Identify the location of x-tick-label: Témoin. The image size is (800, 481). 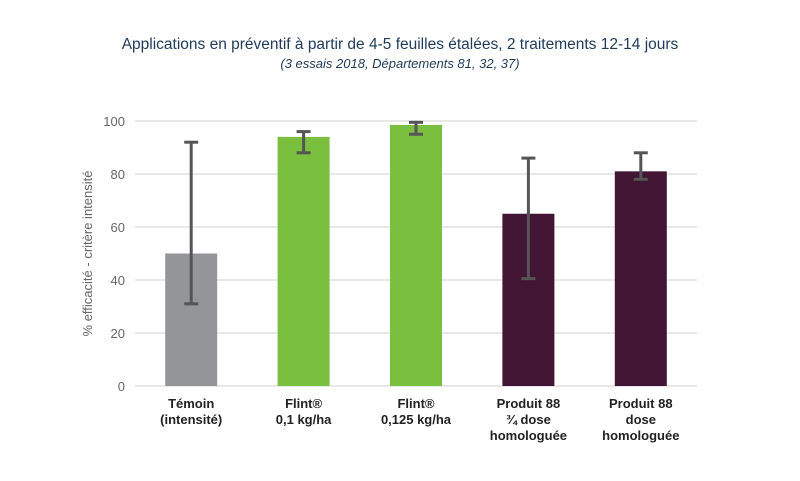
(191, 403).